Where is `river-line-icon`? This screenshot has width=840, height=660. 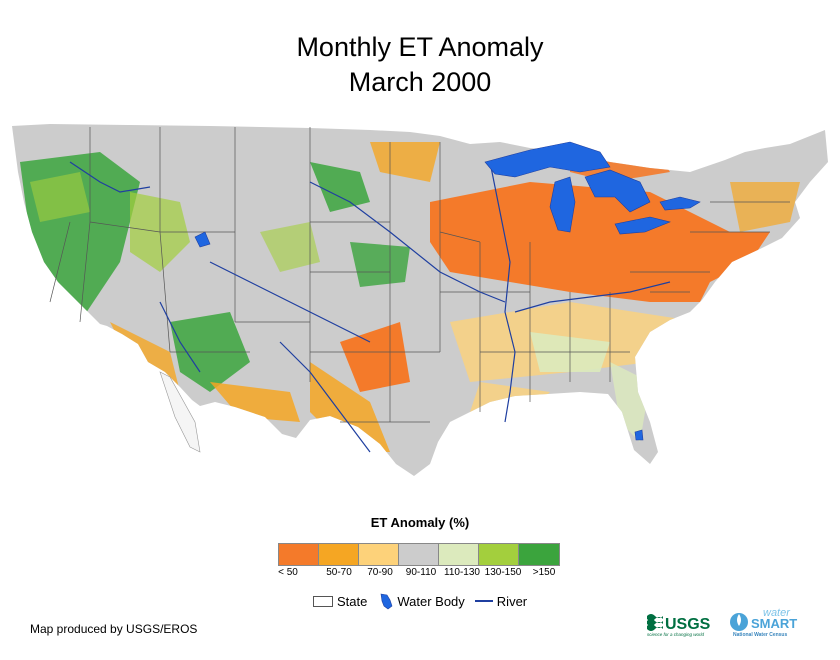
river-line-icon is located at coordinates (483, 601).